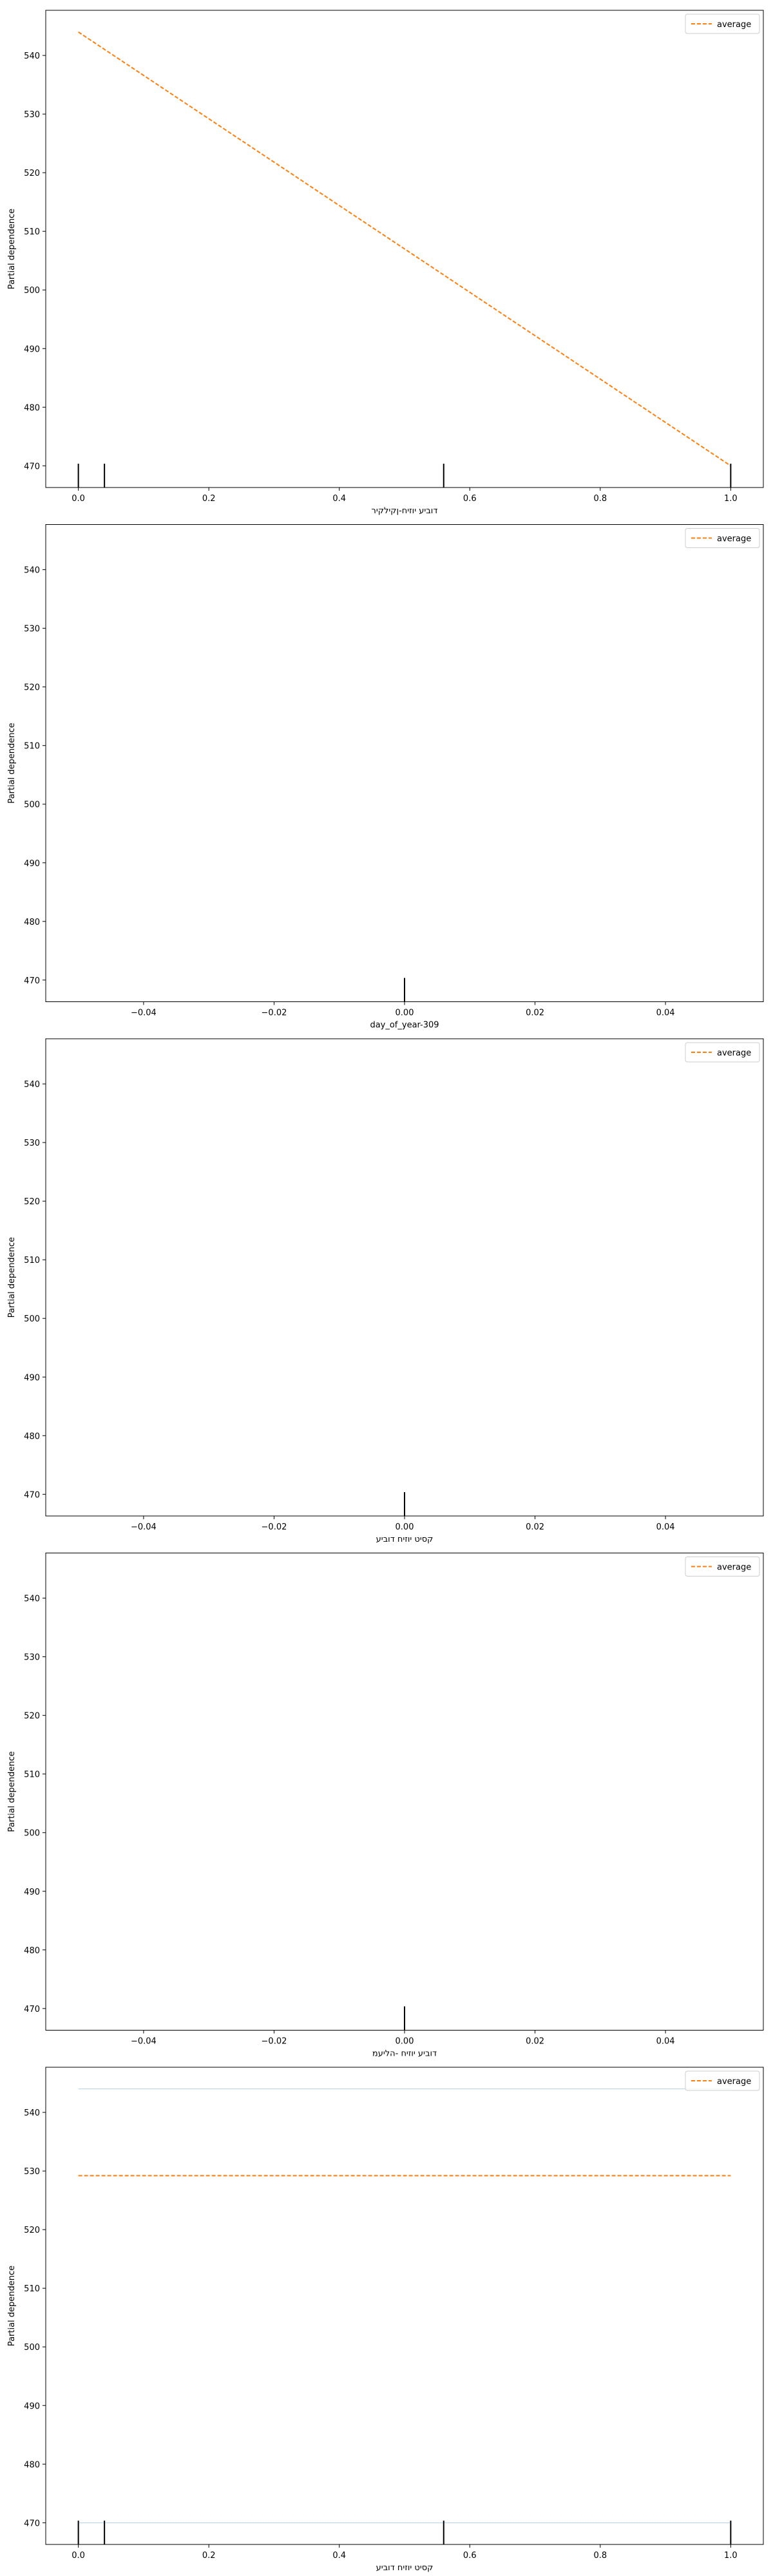 The width and height of the screenshot is (773, 2576). Describe the element at coordinates (405, 511) in the screenshot. I see `x-axis-label: דוביע יוזיח-ןקילקיר` at that location.